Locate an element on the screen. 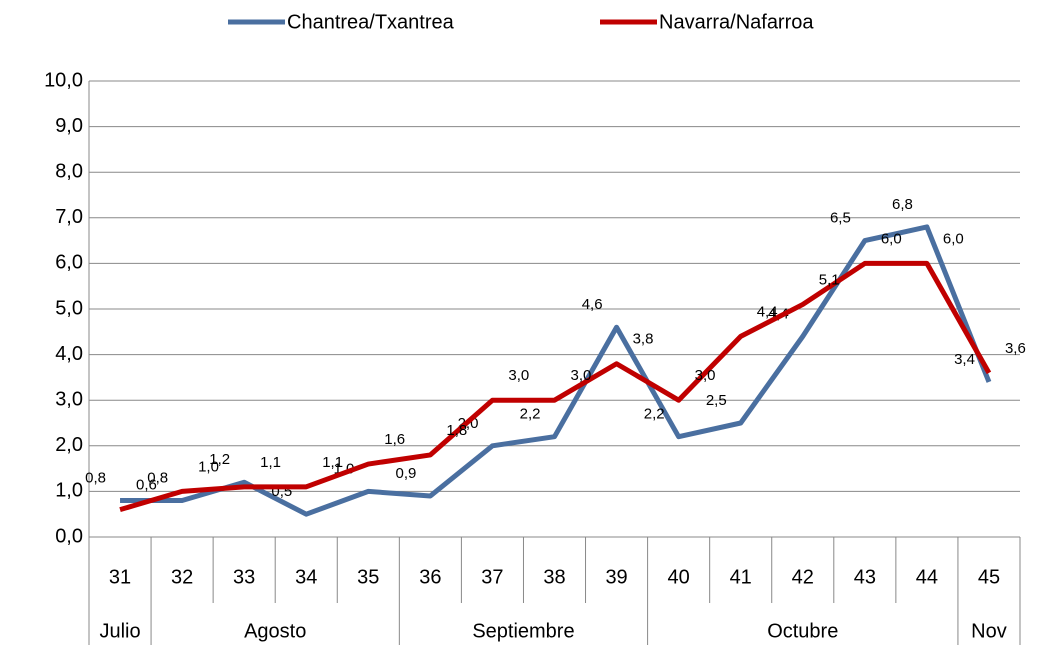  month-label: Agosto is located at coordinates (275, 631).